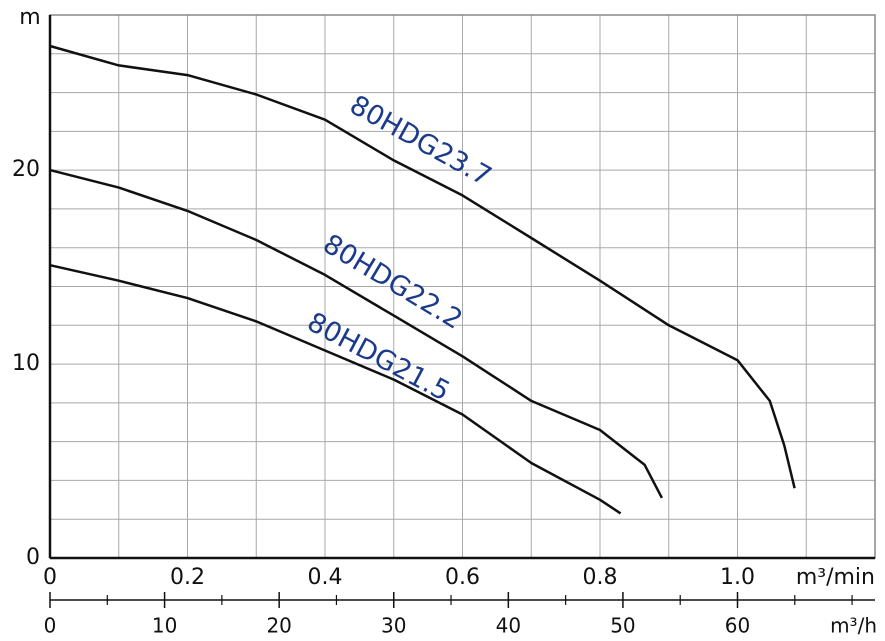 The height and width of the screenshot is (641, 885). Describe the element at coordinates (421, 141) in the screenshot. I see `curve-label: 80HDG23.7` at that location.